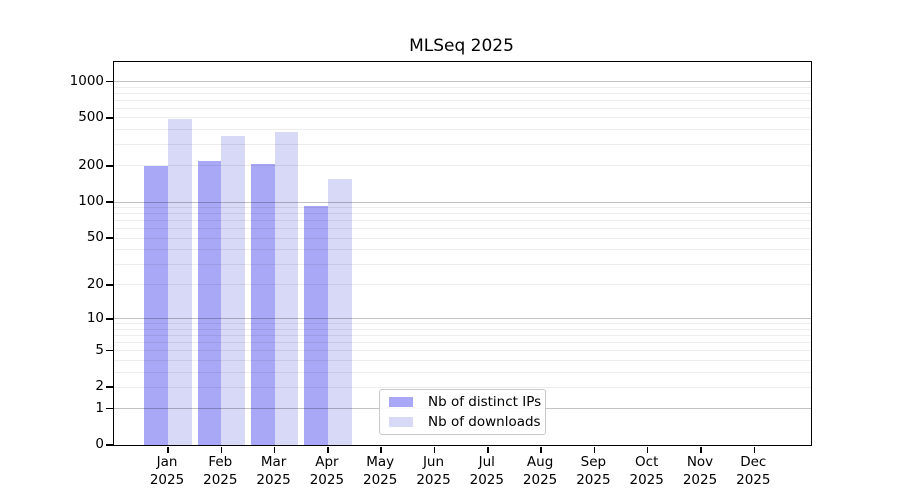  I want to click on legend-label-distinct-ips: Nb of distinct IPs, so click(485, 402).